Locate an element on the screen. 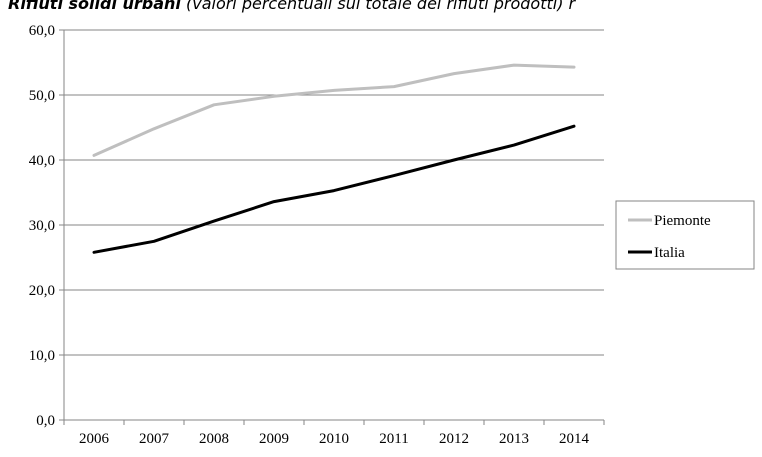 The width and height of the screenshot is (762, 457). y-tick-label: 0,0 is located at coordinates (45, 421).